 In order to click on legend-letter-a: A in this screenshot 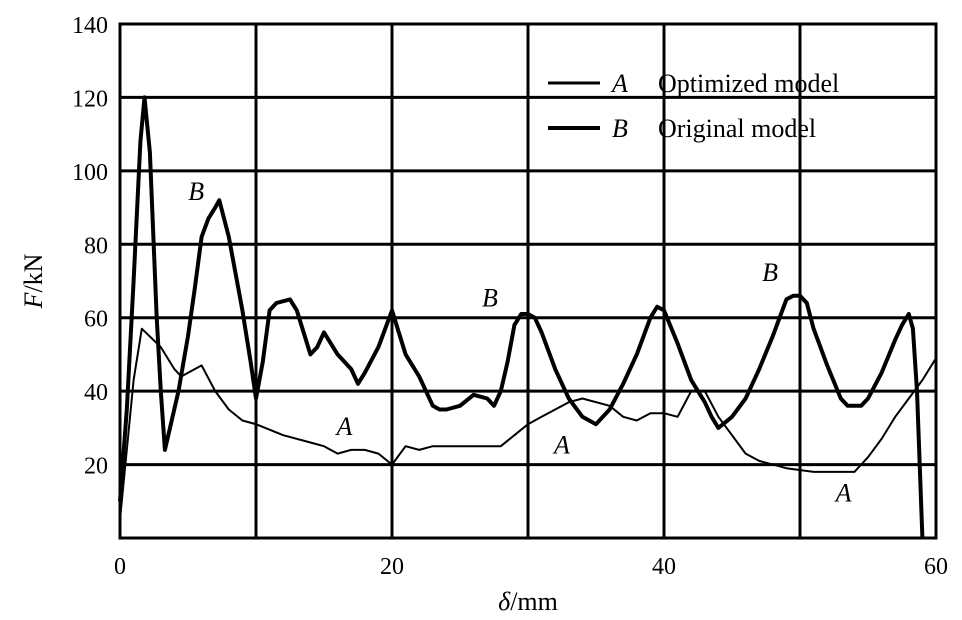, I will do `click(619, 83)`.